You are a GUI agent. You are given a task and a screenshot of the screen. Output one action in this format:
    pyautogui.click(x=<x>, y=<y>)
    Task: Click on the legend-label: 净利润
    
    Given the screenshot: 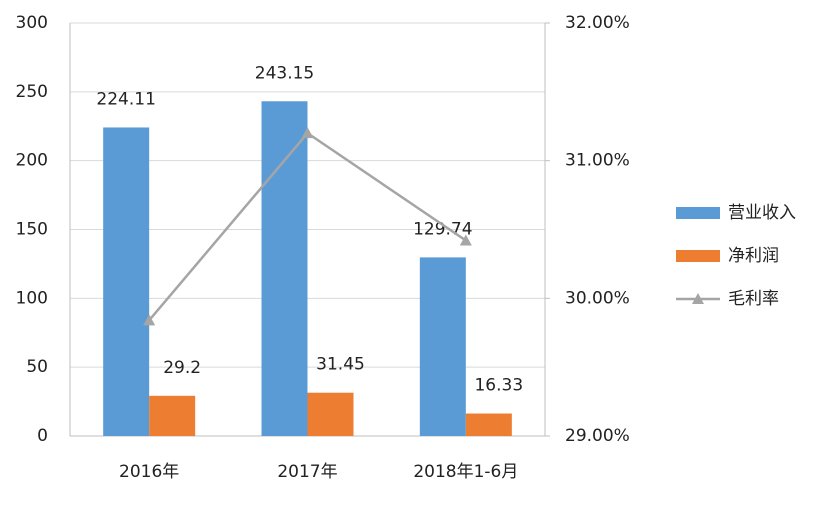 What is the action you would take?
    pyautogui.click(x=753, y=256)
    